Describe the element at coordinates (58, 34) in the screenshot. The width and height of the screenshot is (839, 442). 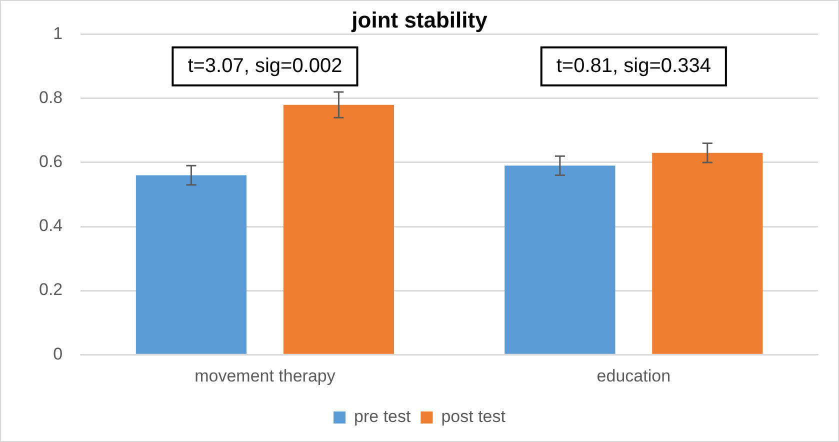
I see `y-tick-label: 1` at that location.